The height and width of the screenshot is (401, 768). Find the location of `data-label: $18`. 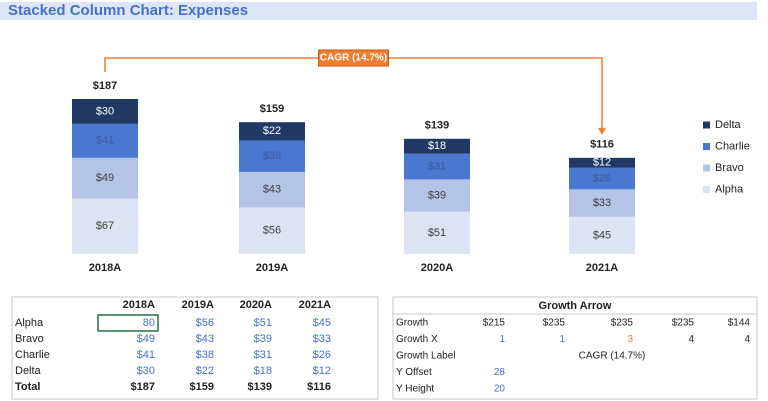

data-label: $18 is located at coordinates (437, 146).